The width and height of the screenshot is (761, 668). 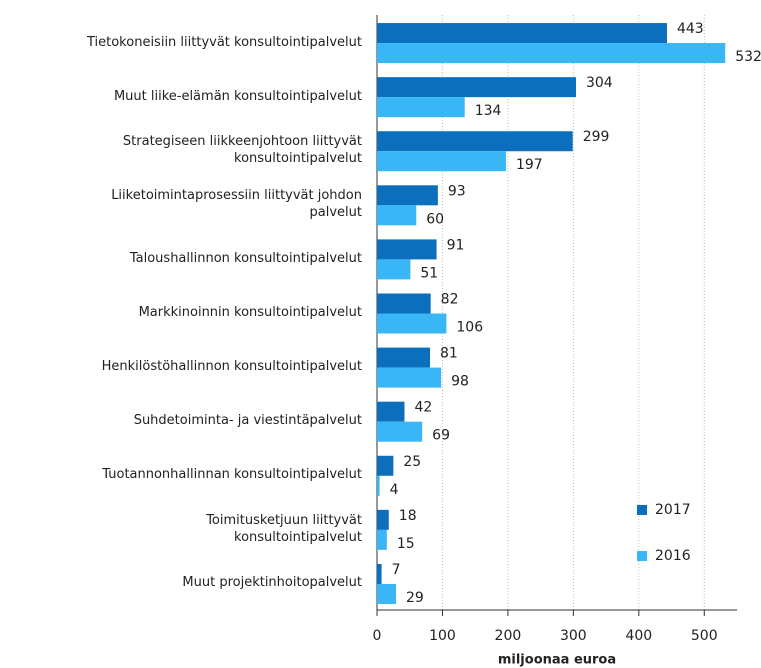 What do you see at coordinates (394, 490) in the screenshot?
I see `data-label: 4` at bounding box center [394, 490].